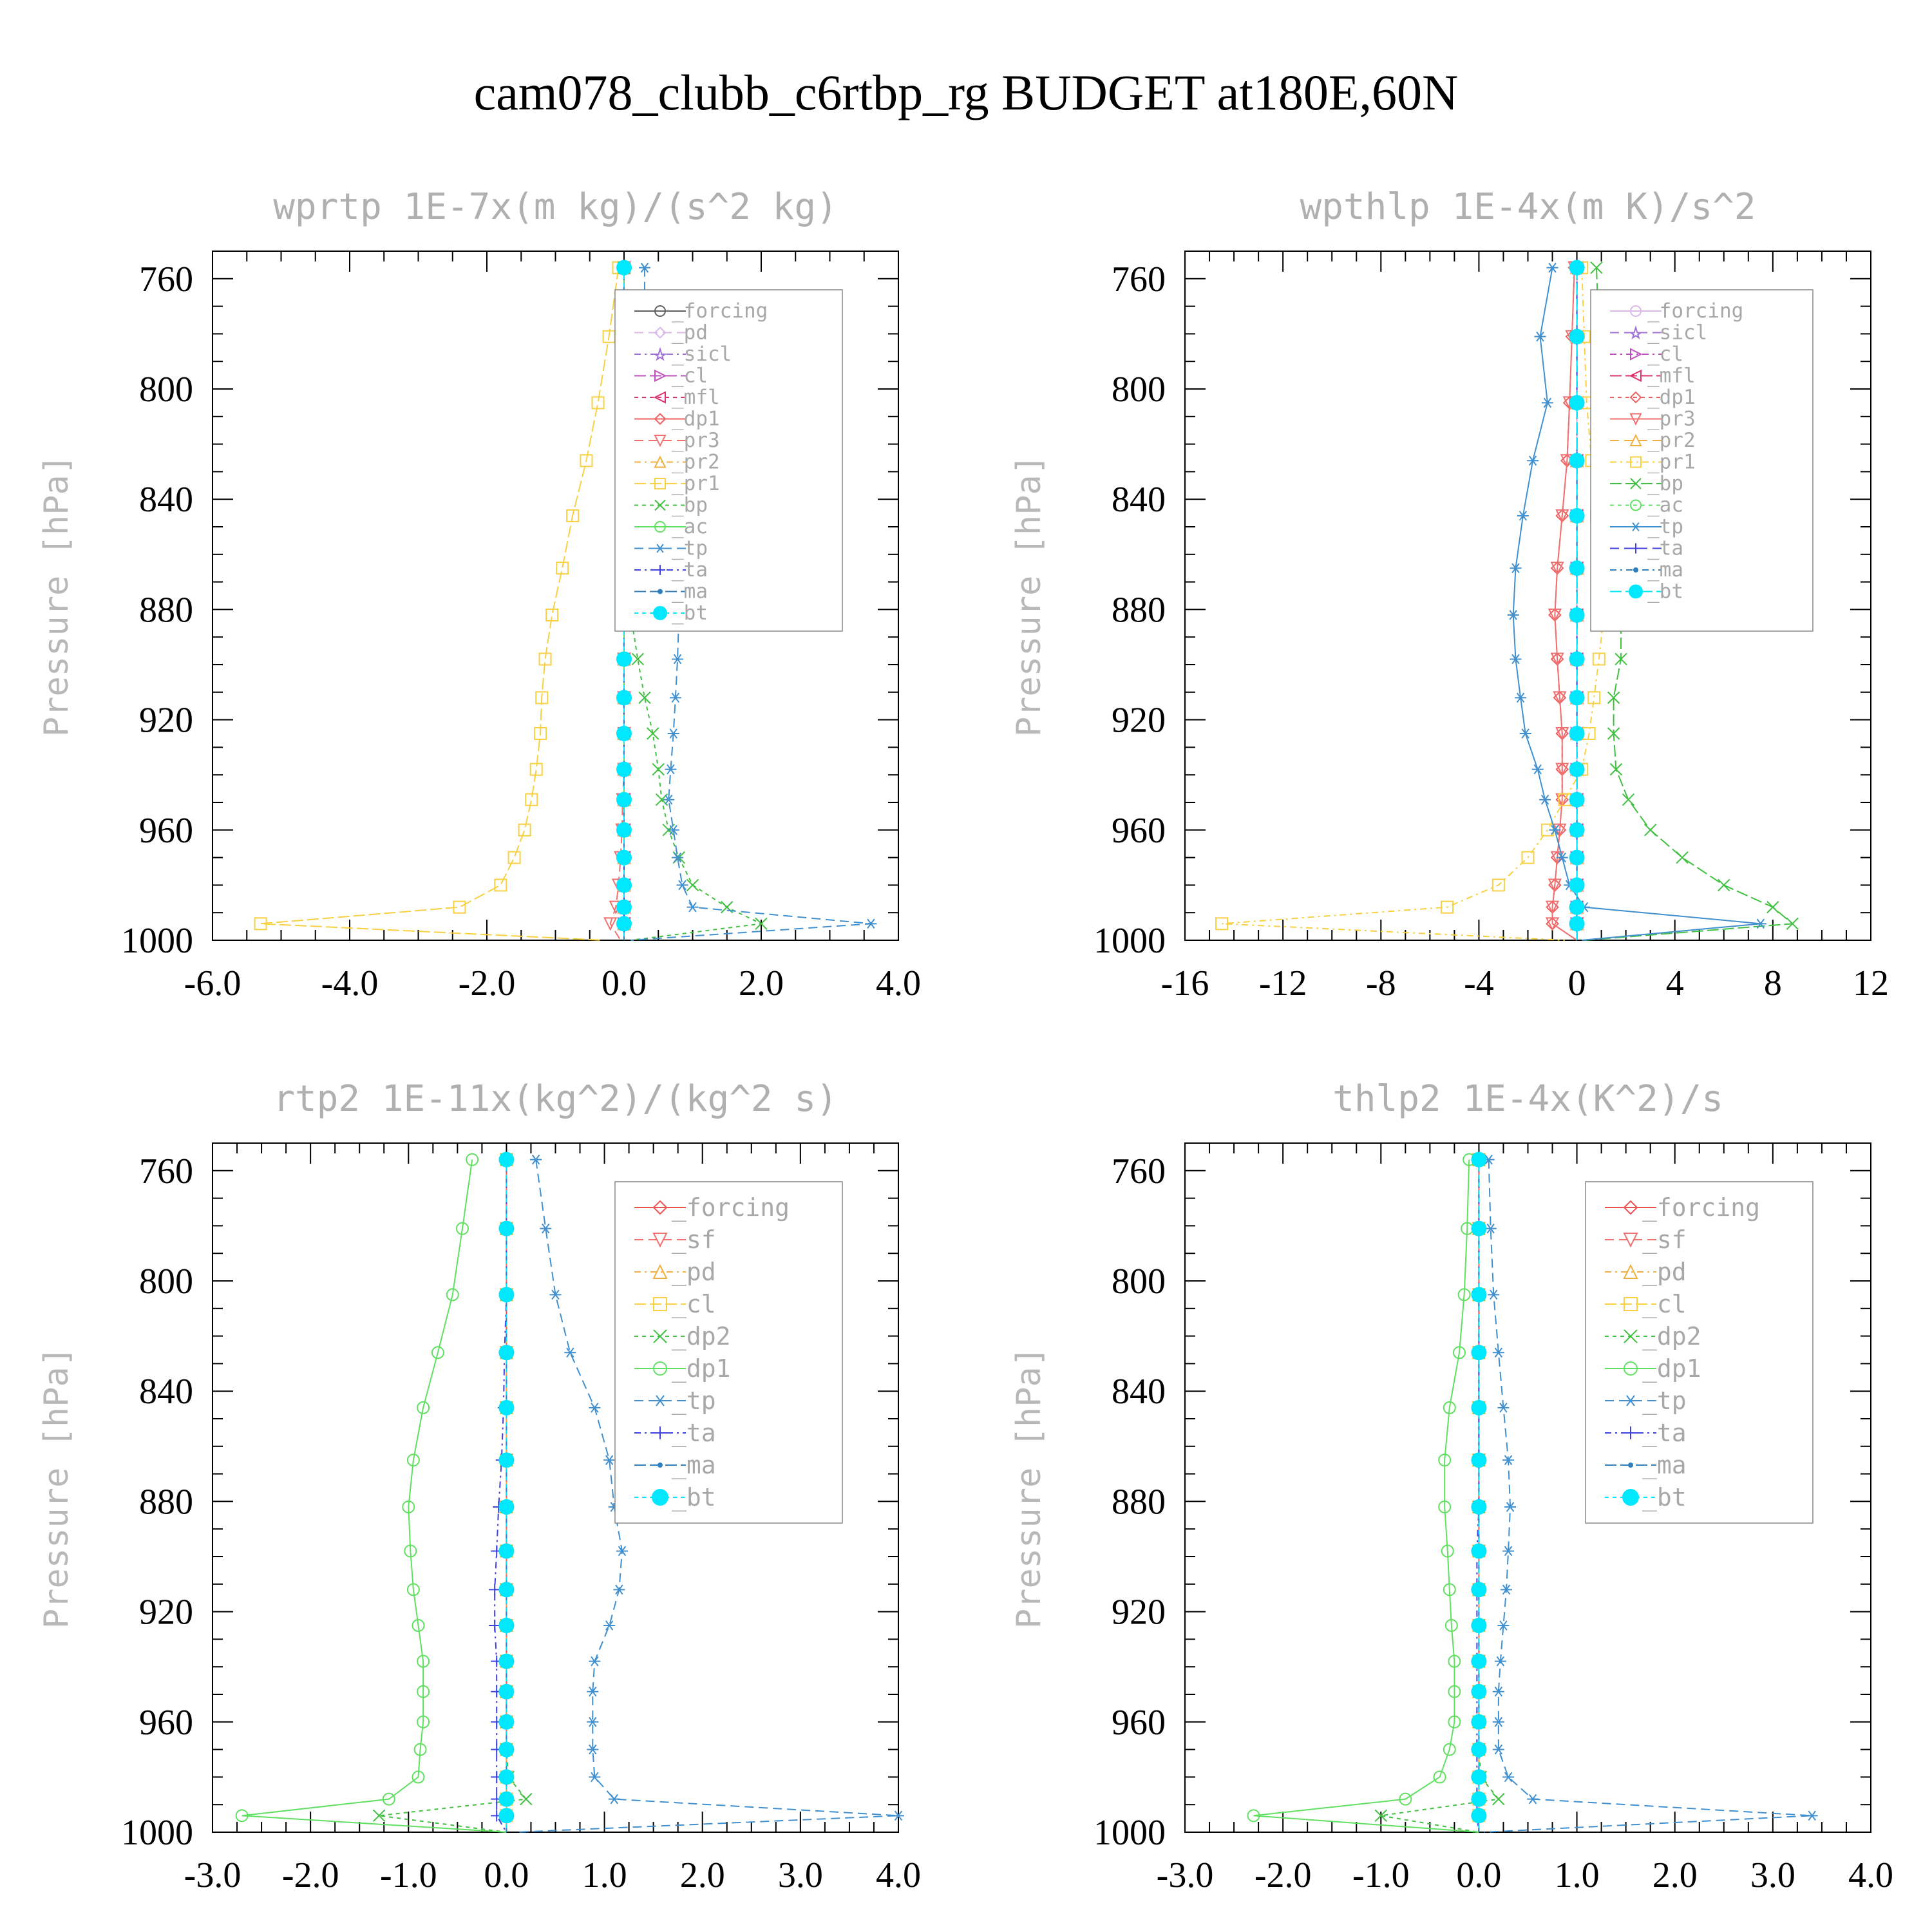 This screenshot has height=1932, width=1932. What do you see at coordinates (166, 390) in the screenshot?
I see `y-tick-label: 800` at bounding box center [166, 390].